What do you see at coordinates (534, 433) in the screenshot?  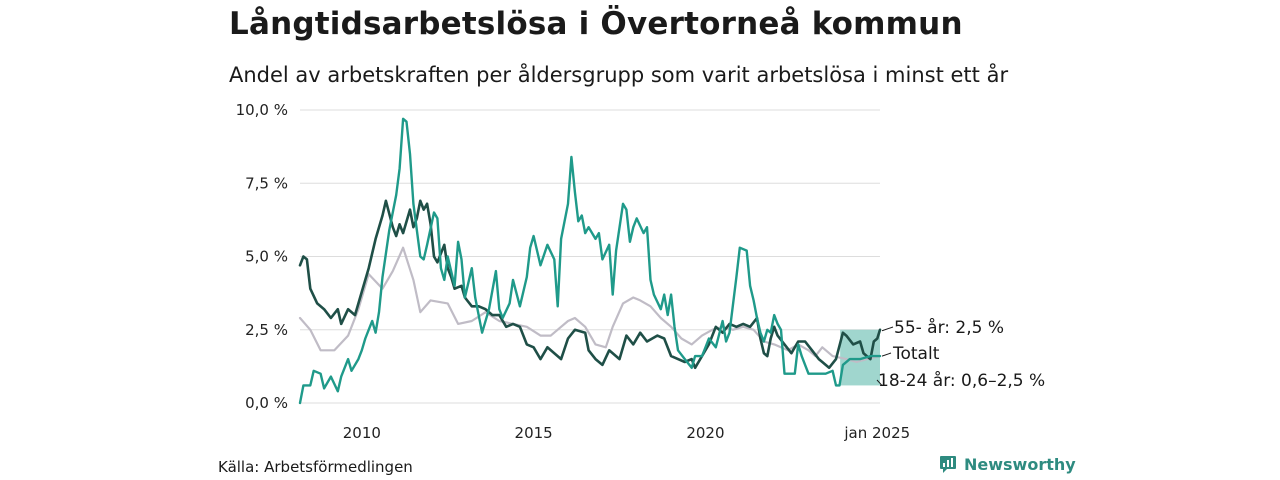 I see `x-tick-label: 2015` at bounding box center [534, 433].